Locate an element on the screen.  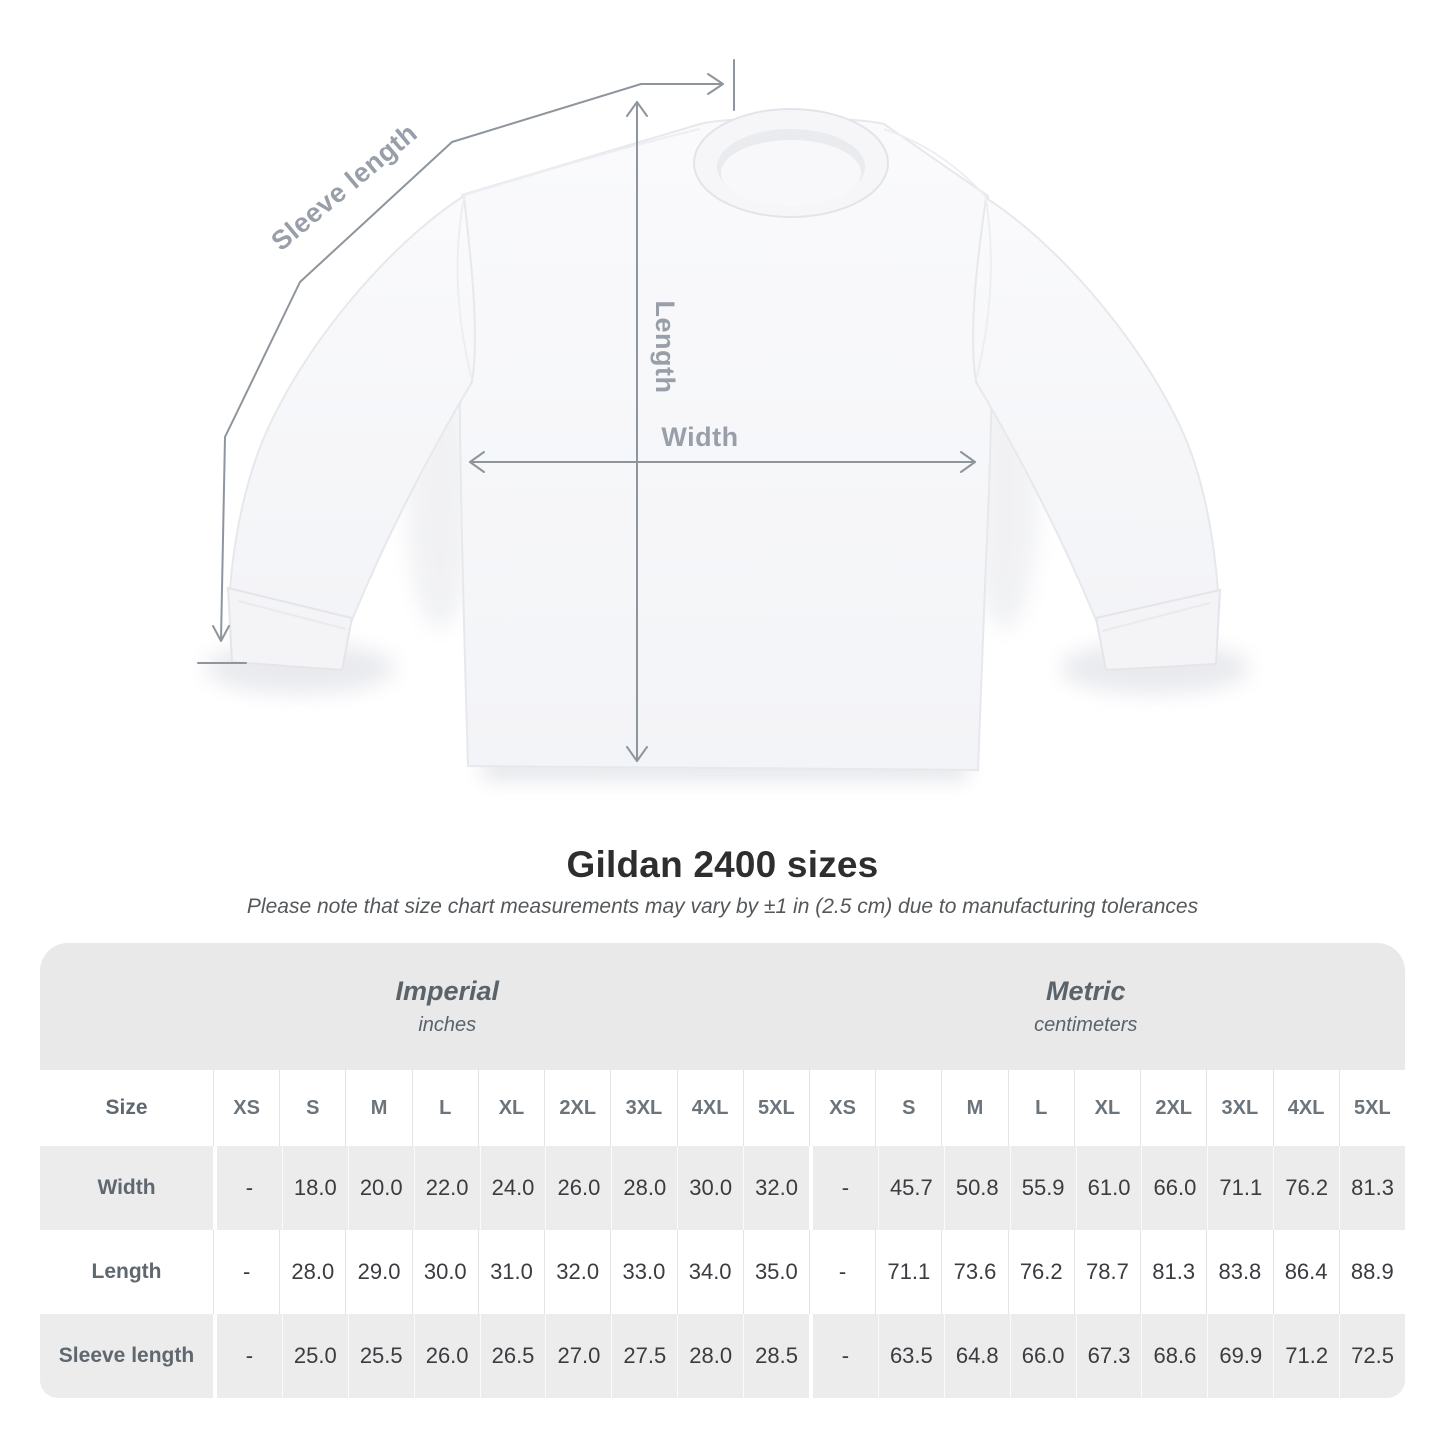
cell: 45.7 is located at coordinates (910, 1188).